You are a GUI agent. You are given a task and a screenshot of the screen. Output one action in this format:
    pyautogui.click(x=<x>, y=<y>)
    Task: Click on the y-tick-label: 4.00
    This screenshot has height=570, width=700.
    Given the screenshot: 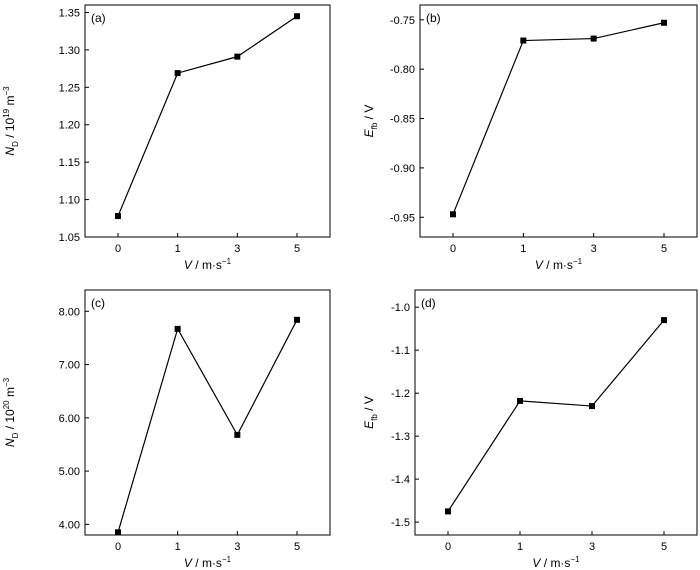 What is the action you would take?
    pyautogui.click(x=69, y=525)
    